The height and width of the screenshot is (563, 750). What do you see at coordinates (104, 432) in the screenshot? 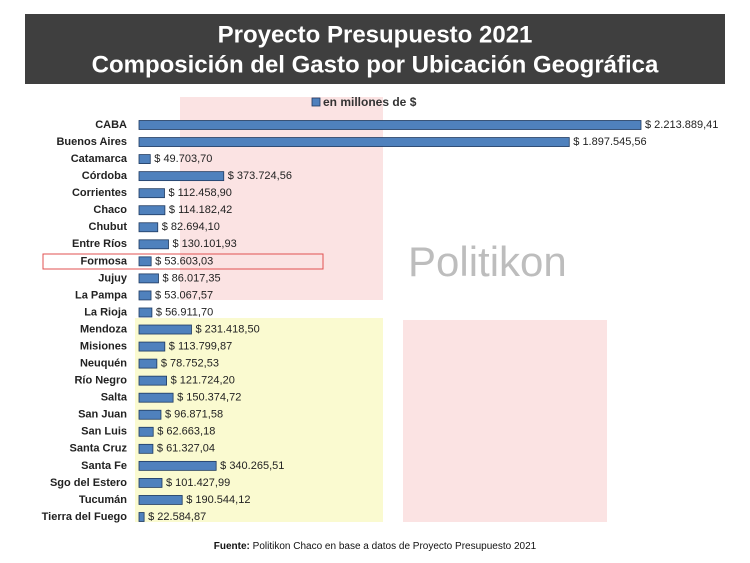
I see `category-label: San Luis` at bounding box center [104, 432].